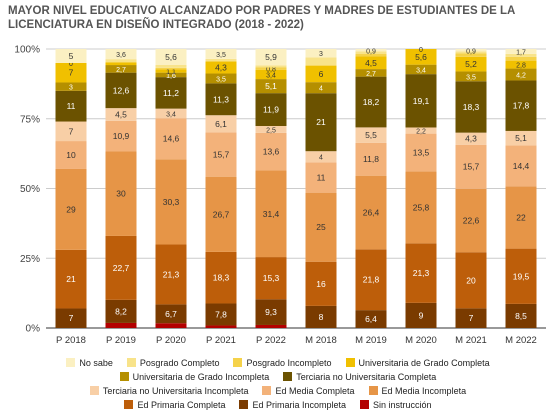  I want to click on legend-item: Universitaria de Grado Completa, so click(417, 363).